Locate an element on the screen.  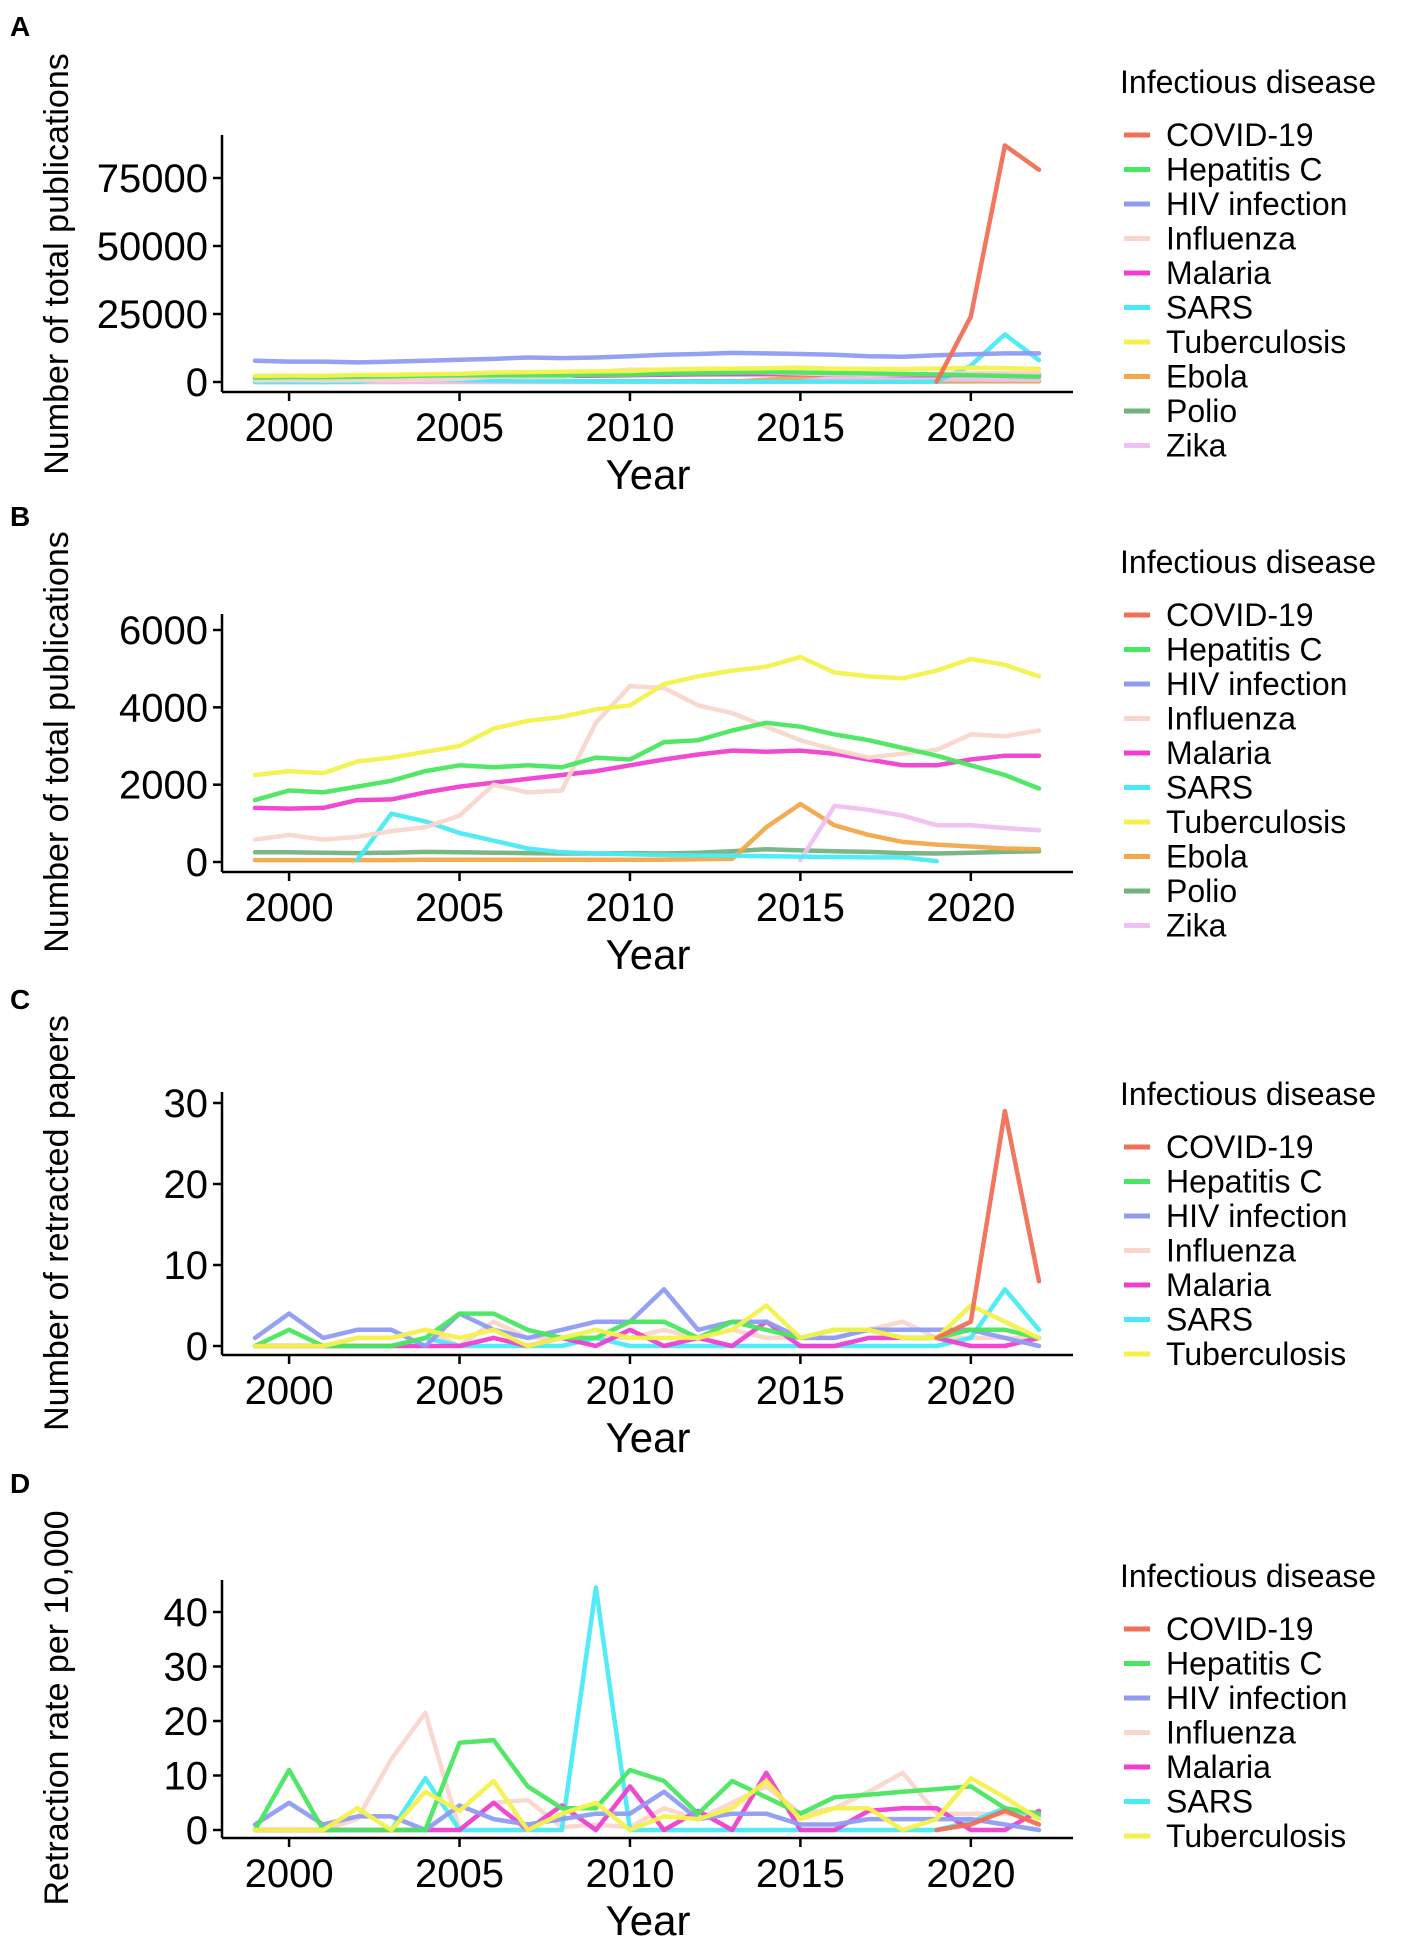
y-tick-label: 4000 is located at coordinates (163, 708).